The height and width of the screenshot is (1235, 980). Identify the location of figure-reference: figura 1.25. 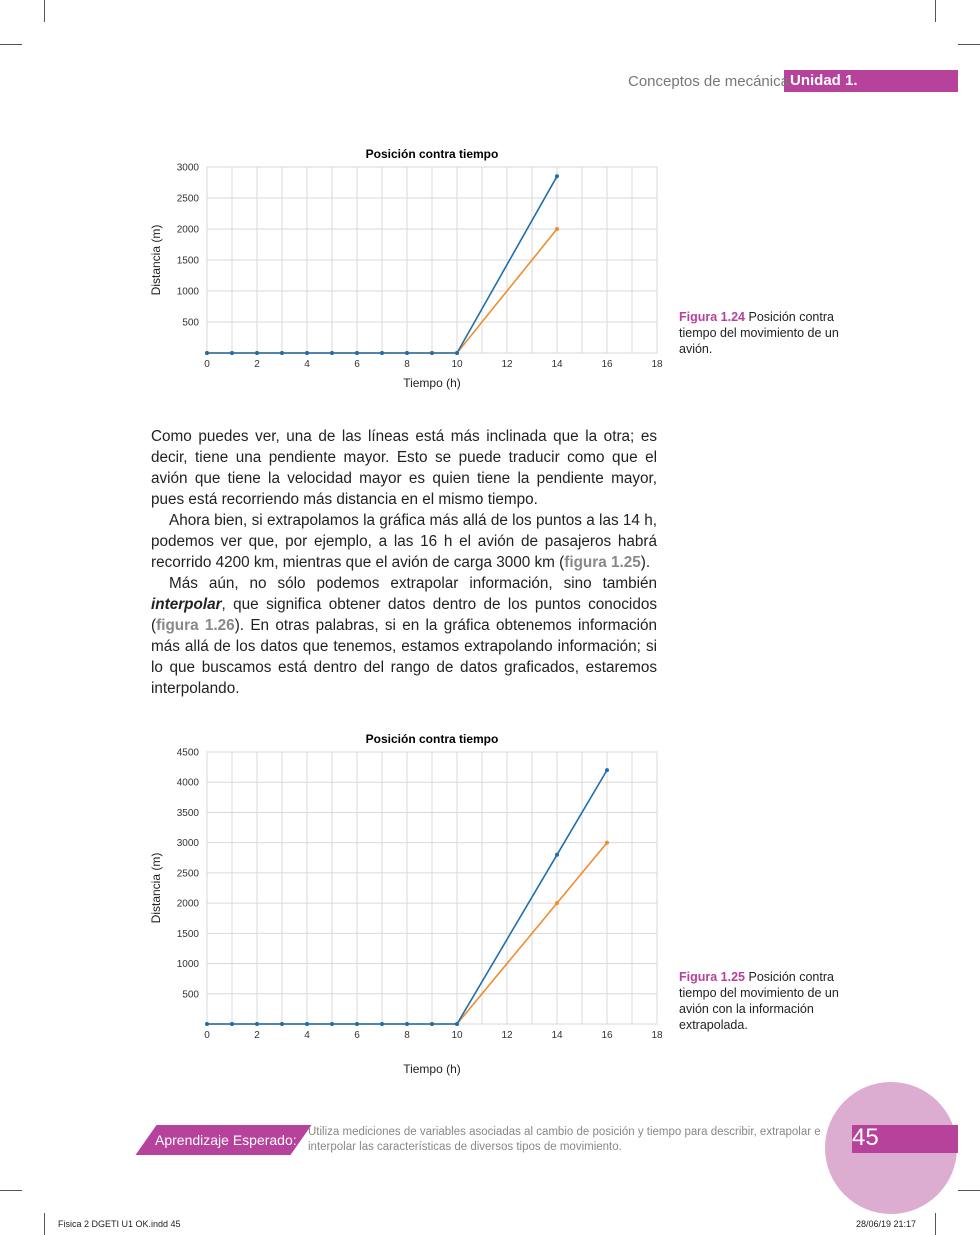
(602, 562).